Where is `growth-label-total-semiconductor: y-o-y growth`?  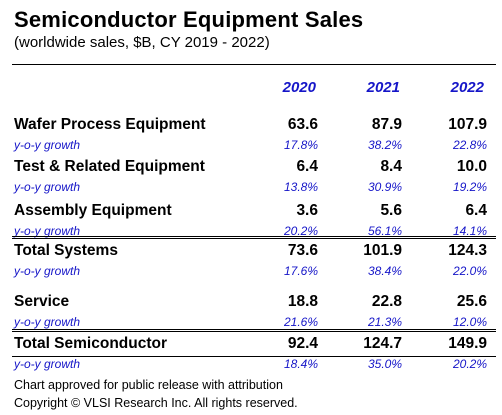
growth-label-total-semiconductor: y-o-y growth is located at coordinates (47, 364).